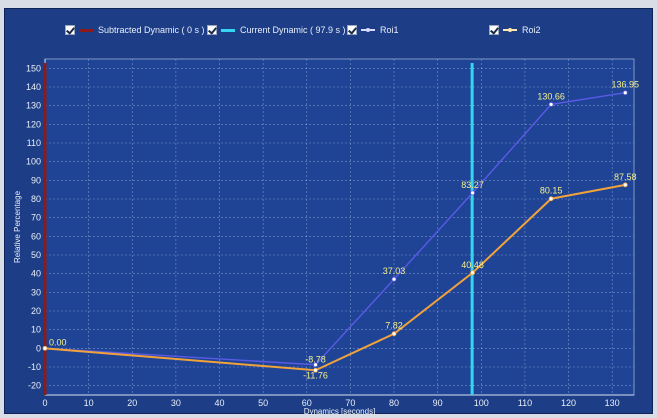 The height and width of the screenshot is (418, 657). What do you see at coordinates (340, 411) in the screenshot?
I see `x-axis-title: Dynamics [seconds]` at bounding box center [340, 411].